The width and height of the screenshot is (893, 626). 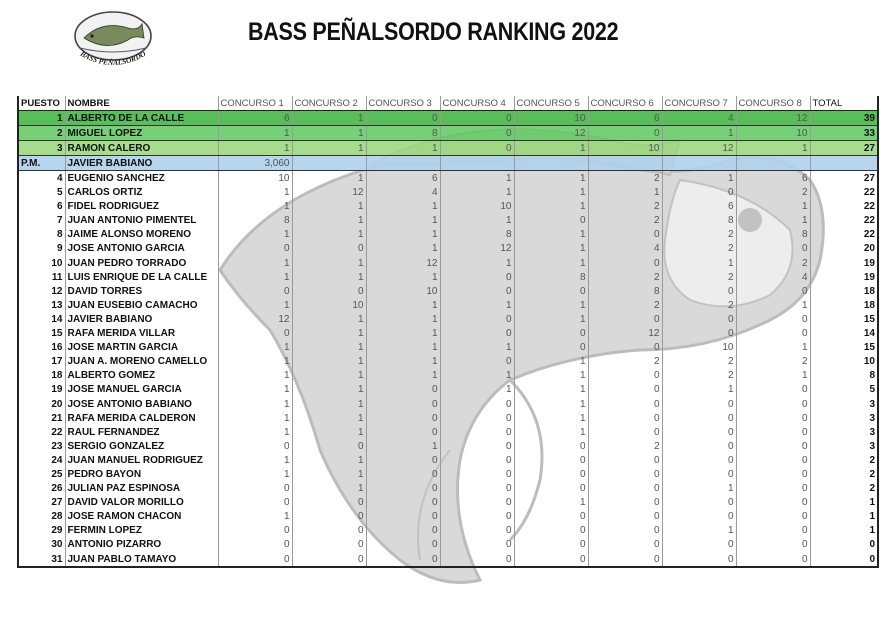 What do you see at coordinates (448, 220) in the screenshot?
I see `table-row: 7 JUAN ANTONIO PIMENTEL 8 1 1 1 0 2 8 1 22` at bounding box center [448, 220].